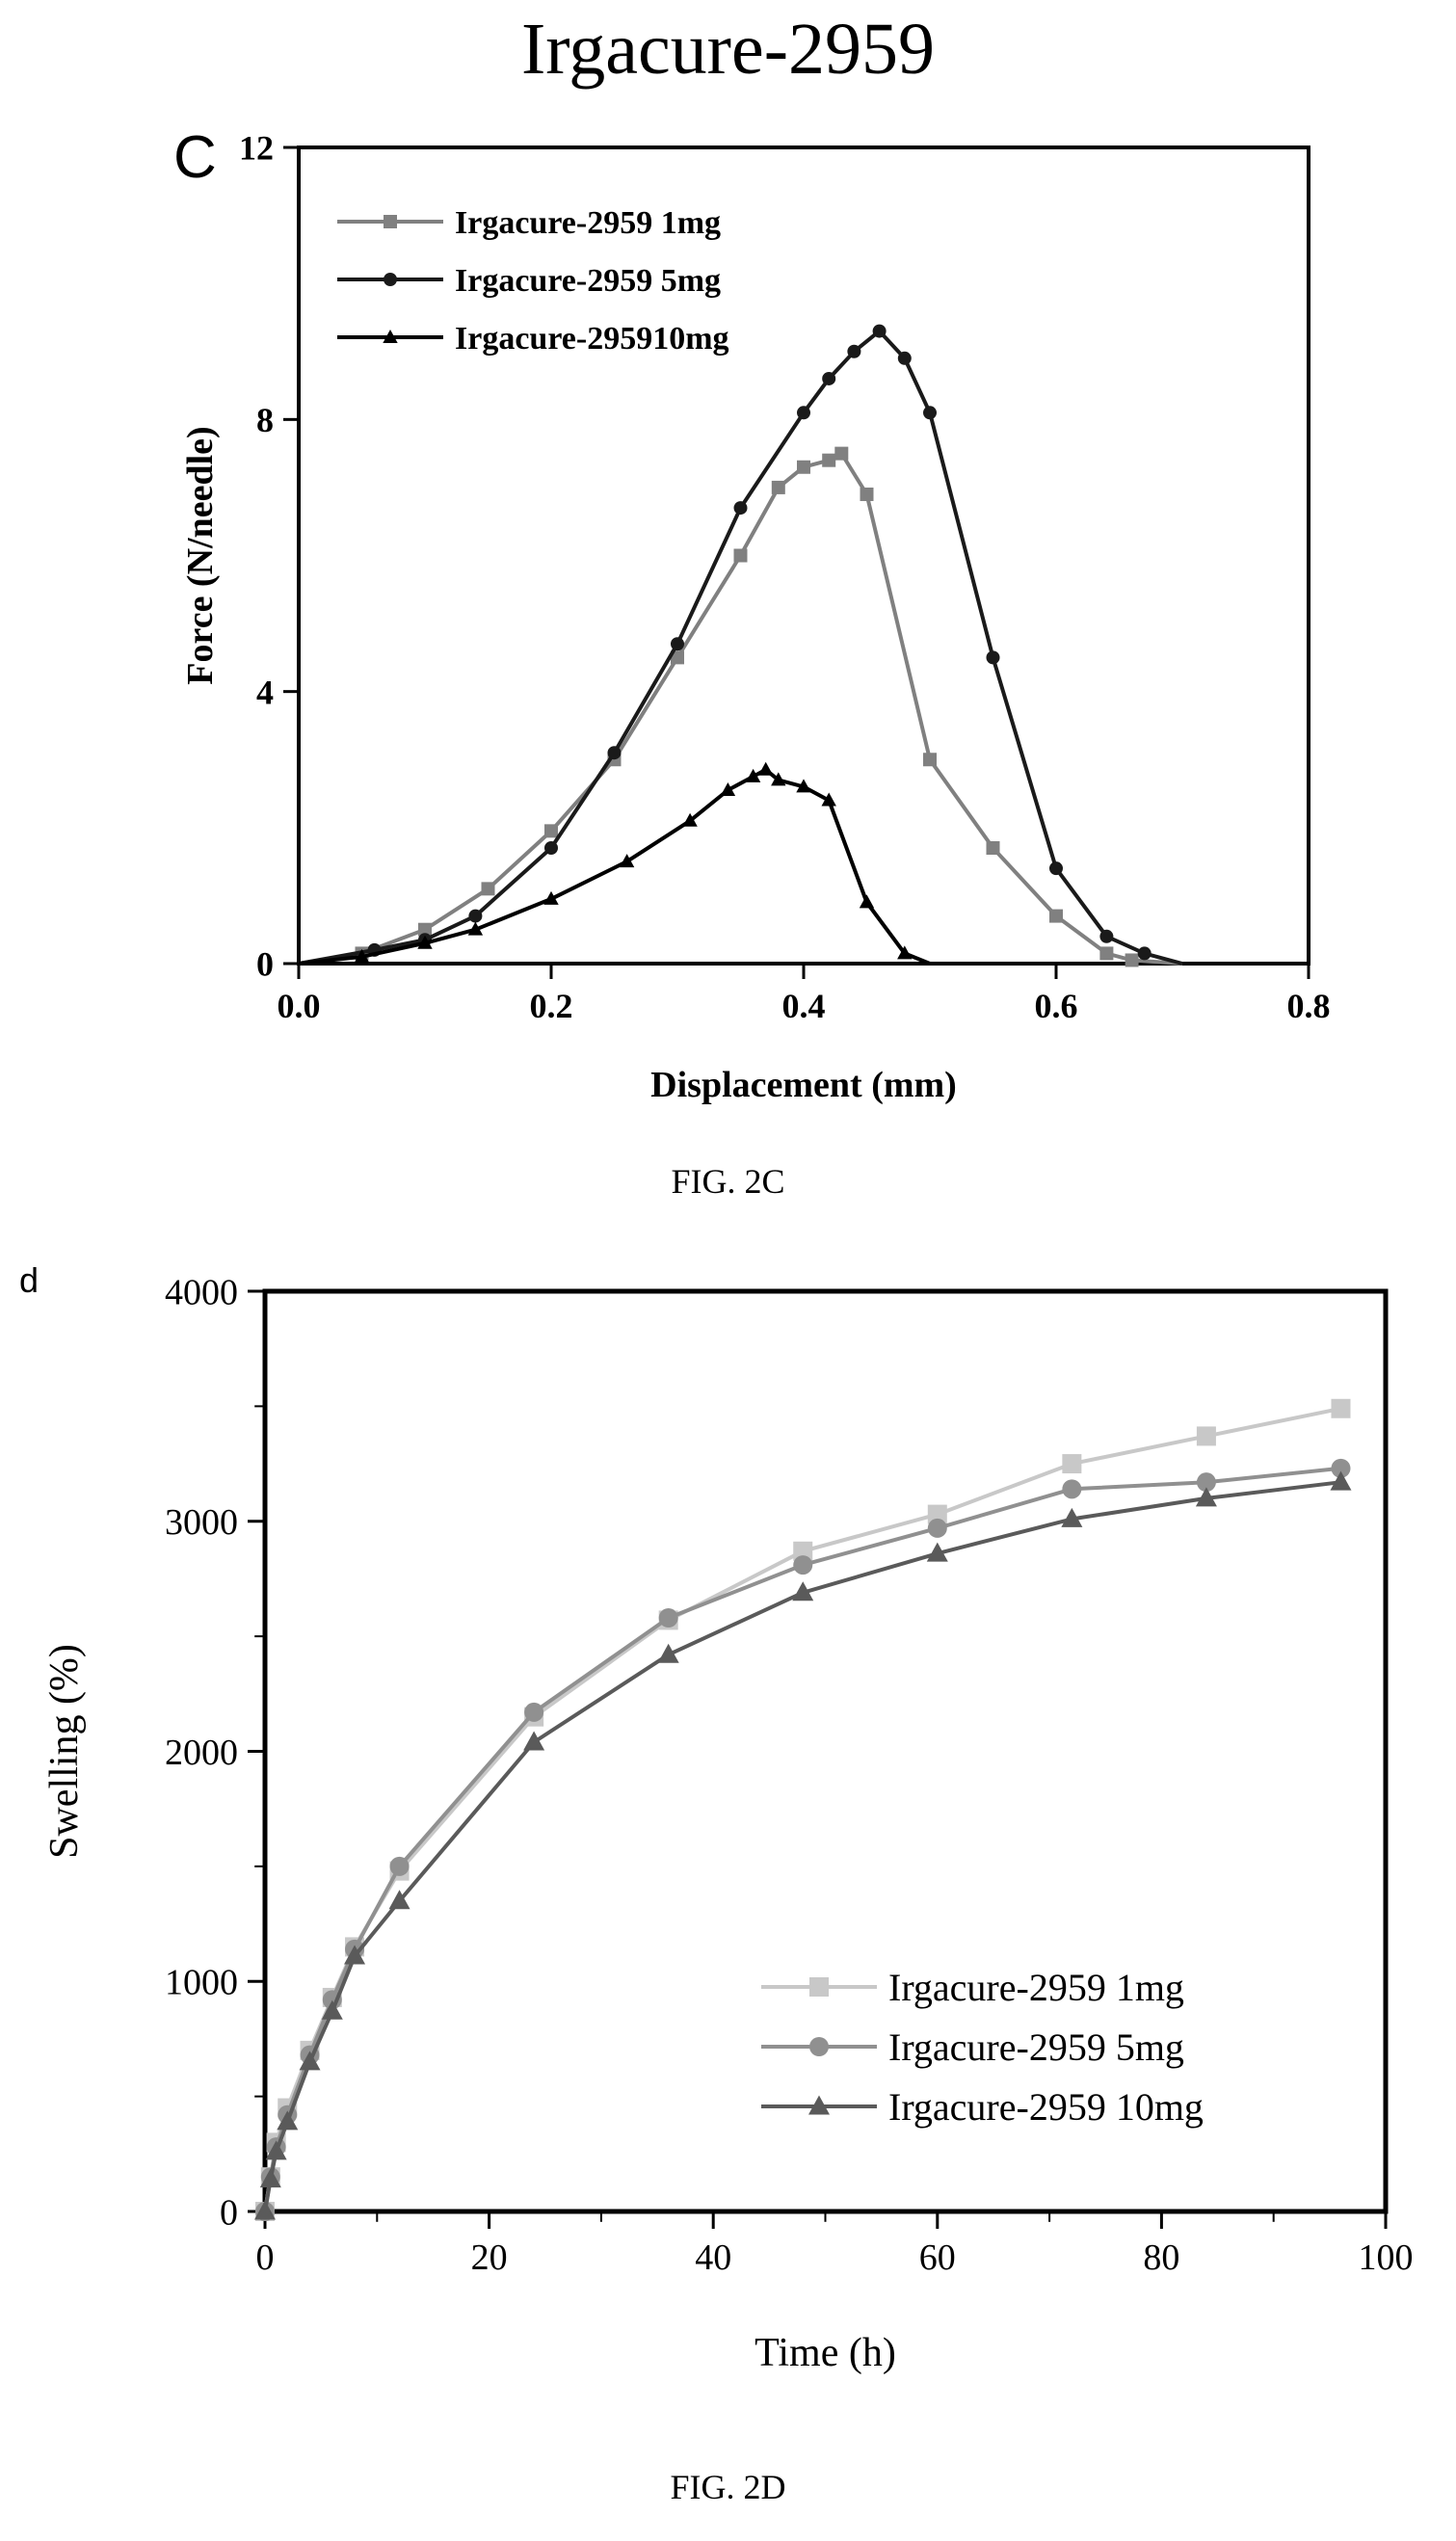 The height and width of the screenshot is (2541, 1456). I want to click on y-tick-label: 8, so click(265, 420).